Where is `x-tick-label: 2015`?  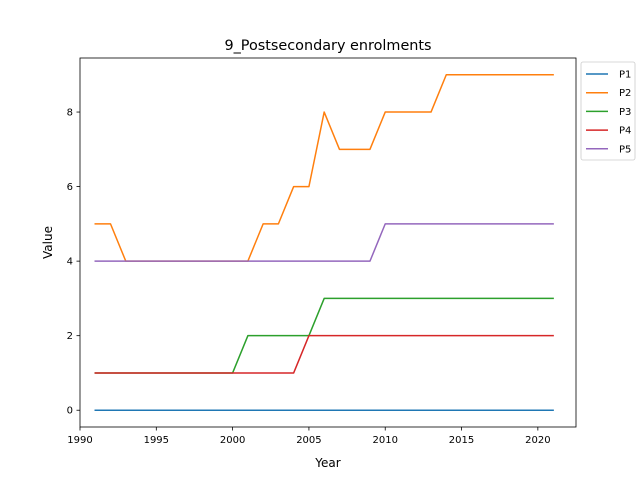
x-tick-label: 2015 is located at coordinates (461, 440).